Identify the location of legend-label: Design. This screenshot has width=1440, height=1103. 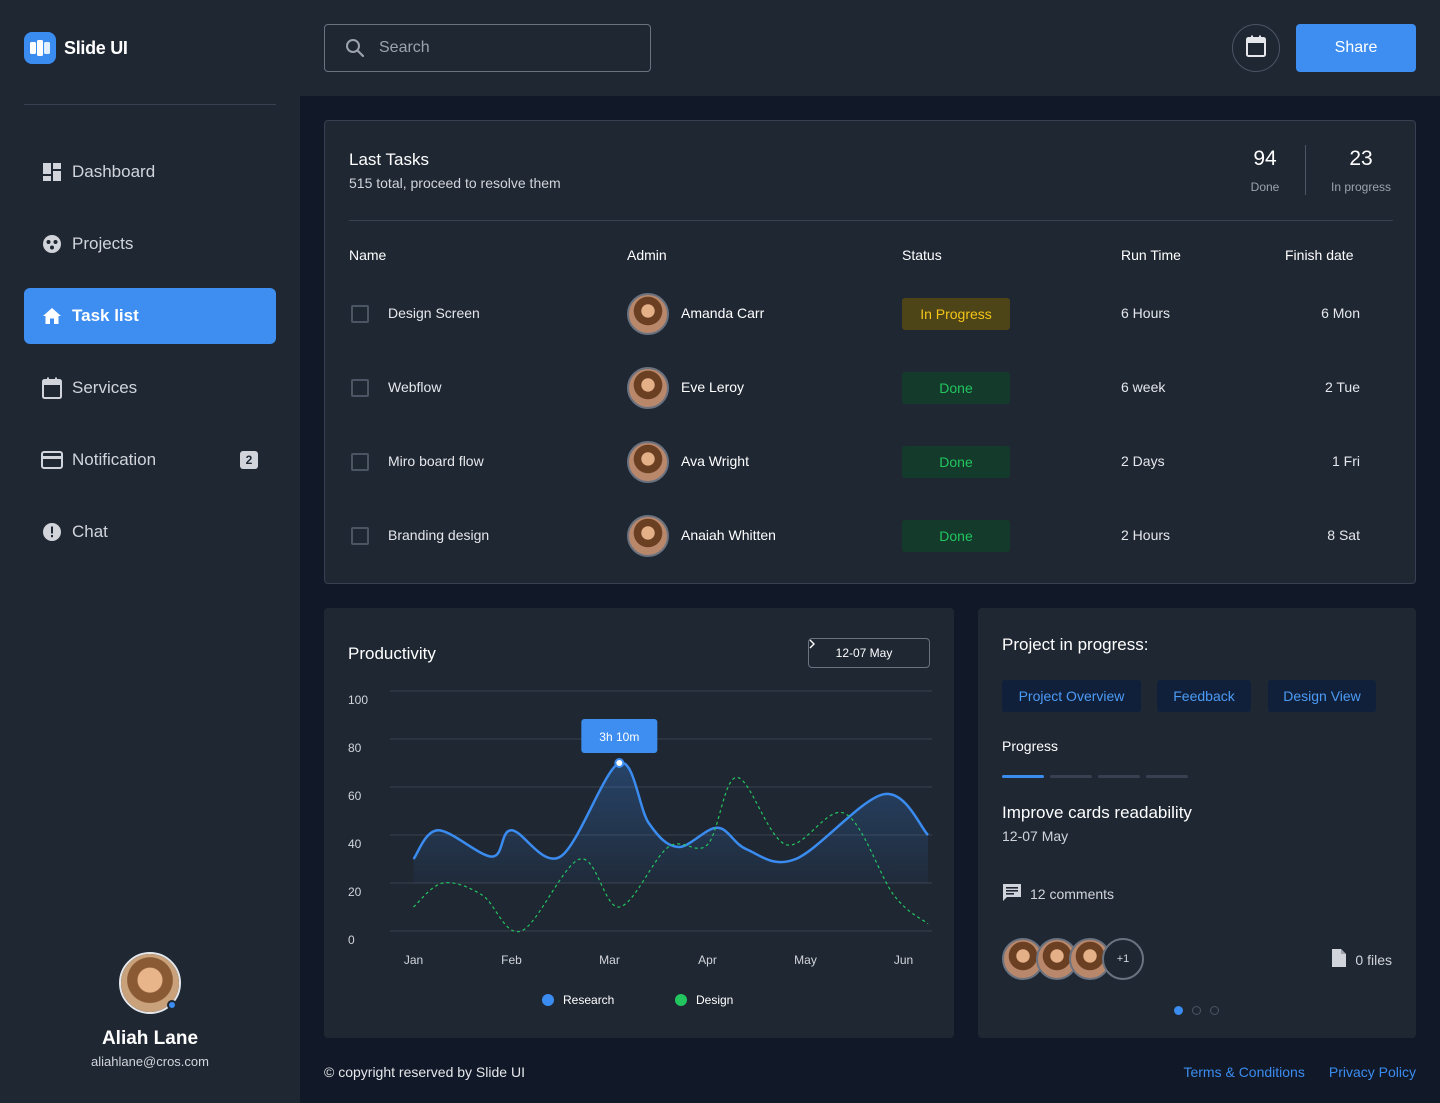
(714, 1000).